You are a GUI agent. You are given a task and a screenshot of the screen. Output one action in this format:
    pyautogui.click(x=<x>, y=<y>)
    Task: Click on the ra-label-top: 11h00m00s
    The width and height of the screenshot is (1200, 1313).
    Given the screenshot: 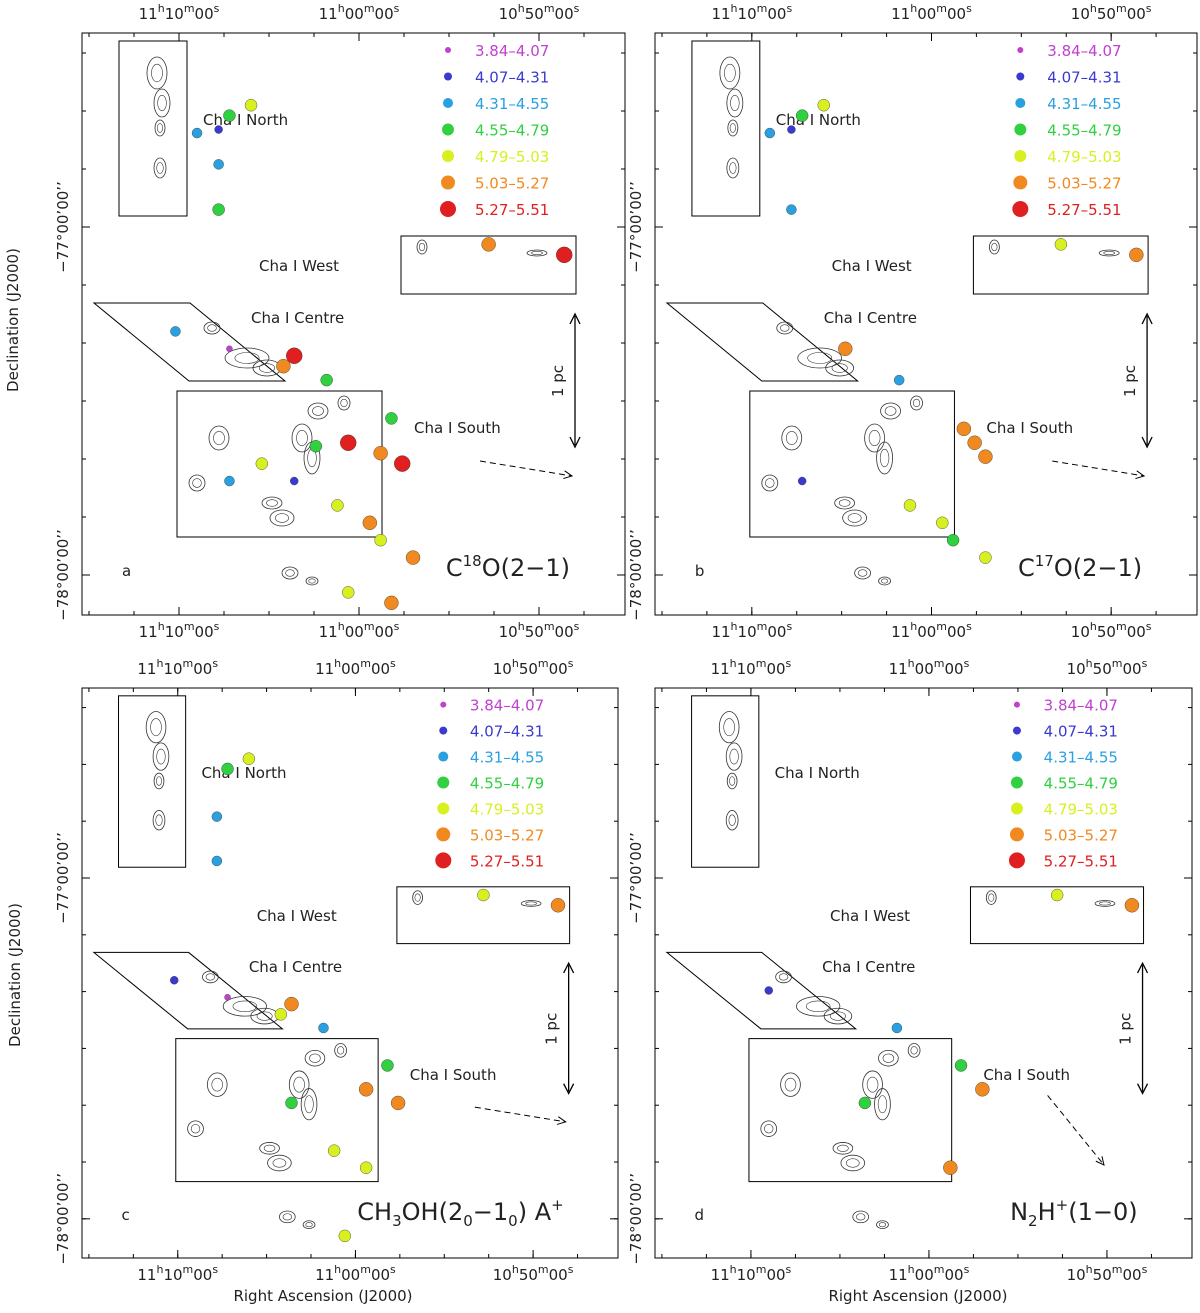 What is the action you would take?
    pyautogui.click(x=931, y=12)
    